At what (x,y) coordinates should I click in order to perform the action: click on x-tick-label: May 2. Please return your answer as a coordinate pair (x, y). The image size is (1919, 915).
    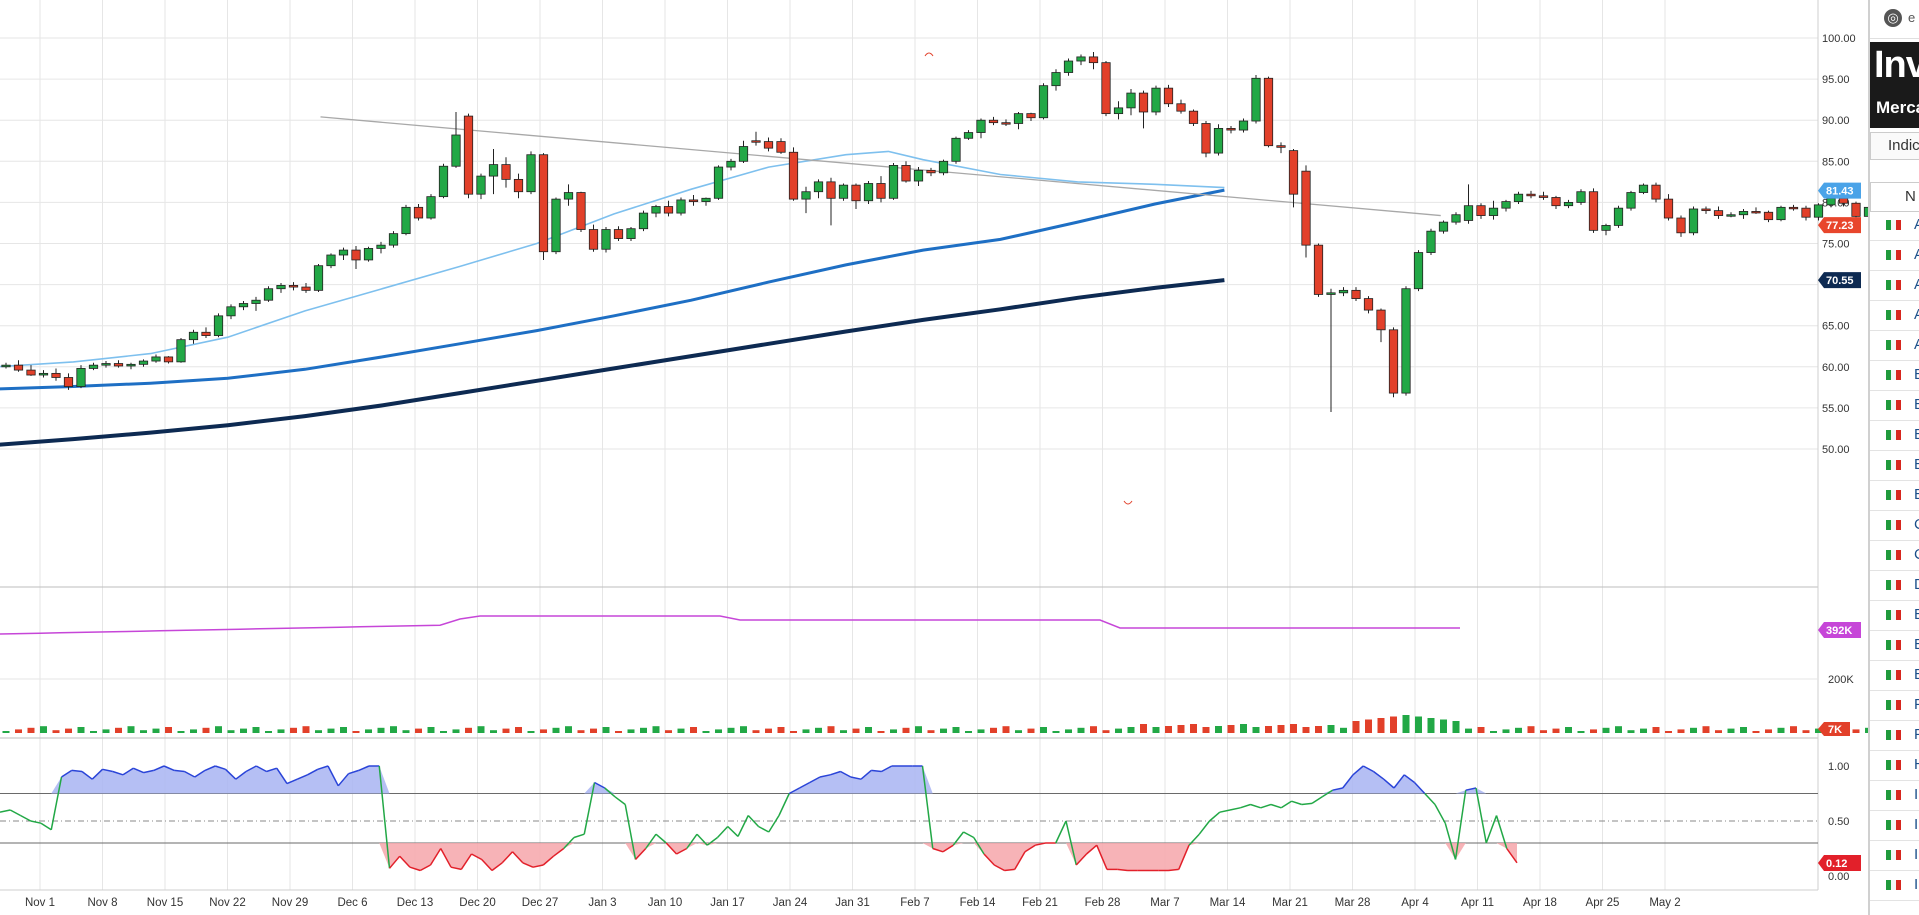
    Looking at the image, I should click on (1664, 903).